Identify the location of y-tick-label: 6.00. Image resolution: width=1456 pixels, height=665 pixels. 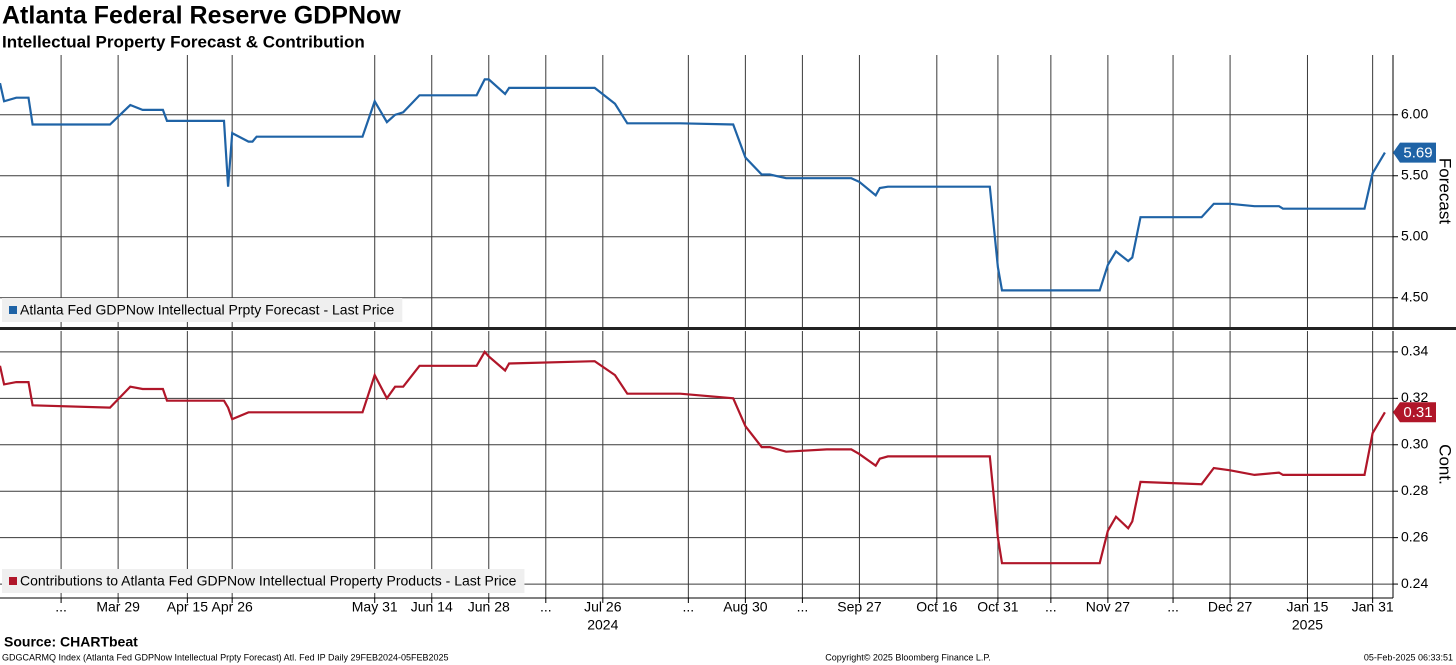
(1414, 113).